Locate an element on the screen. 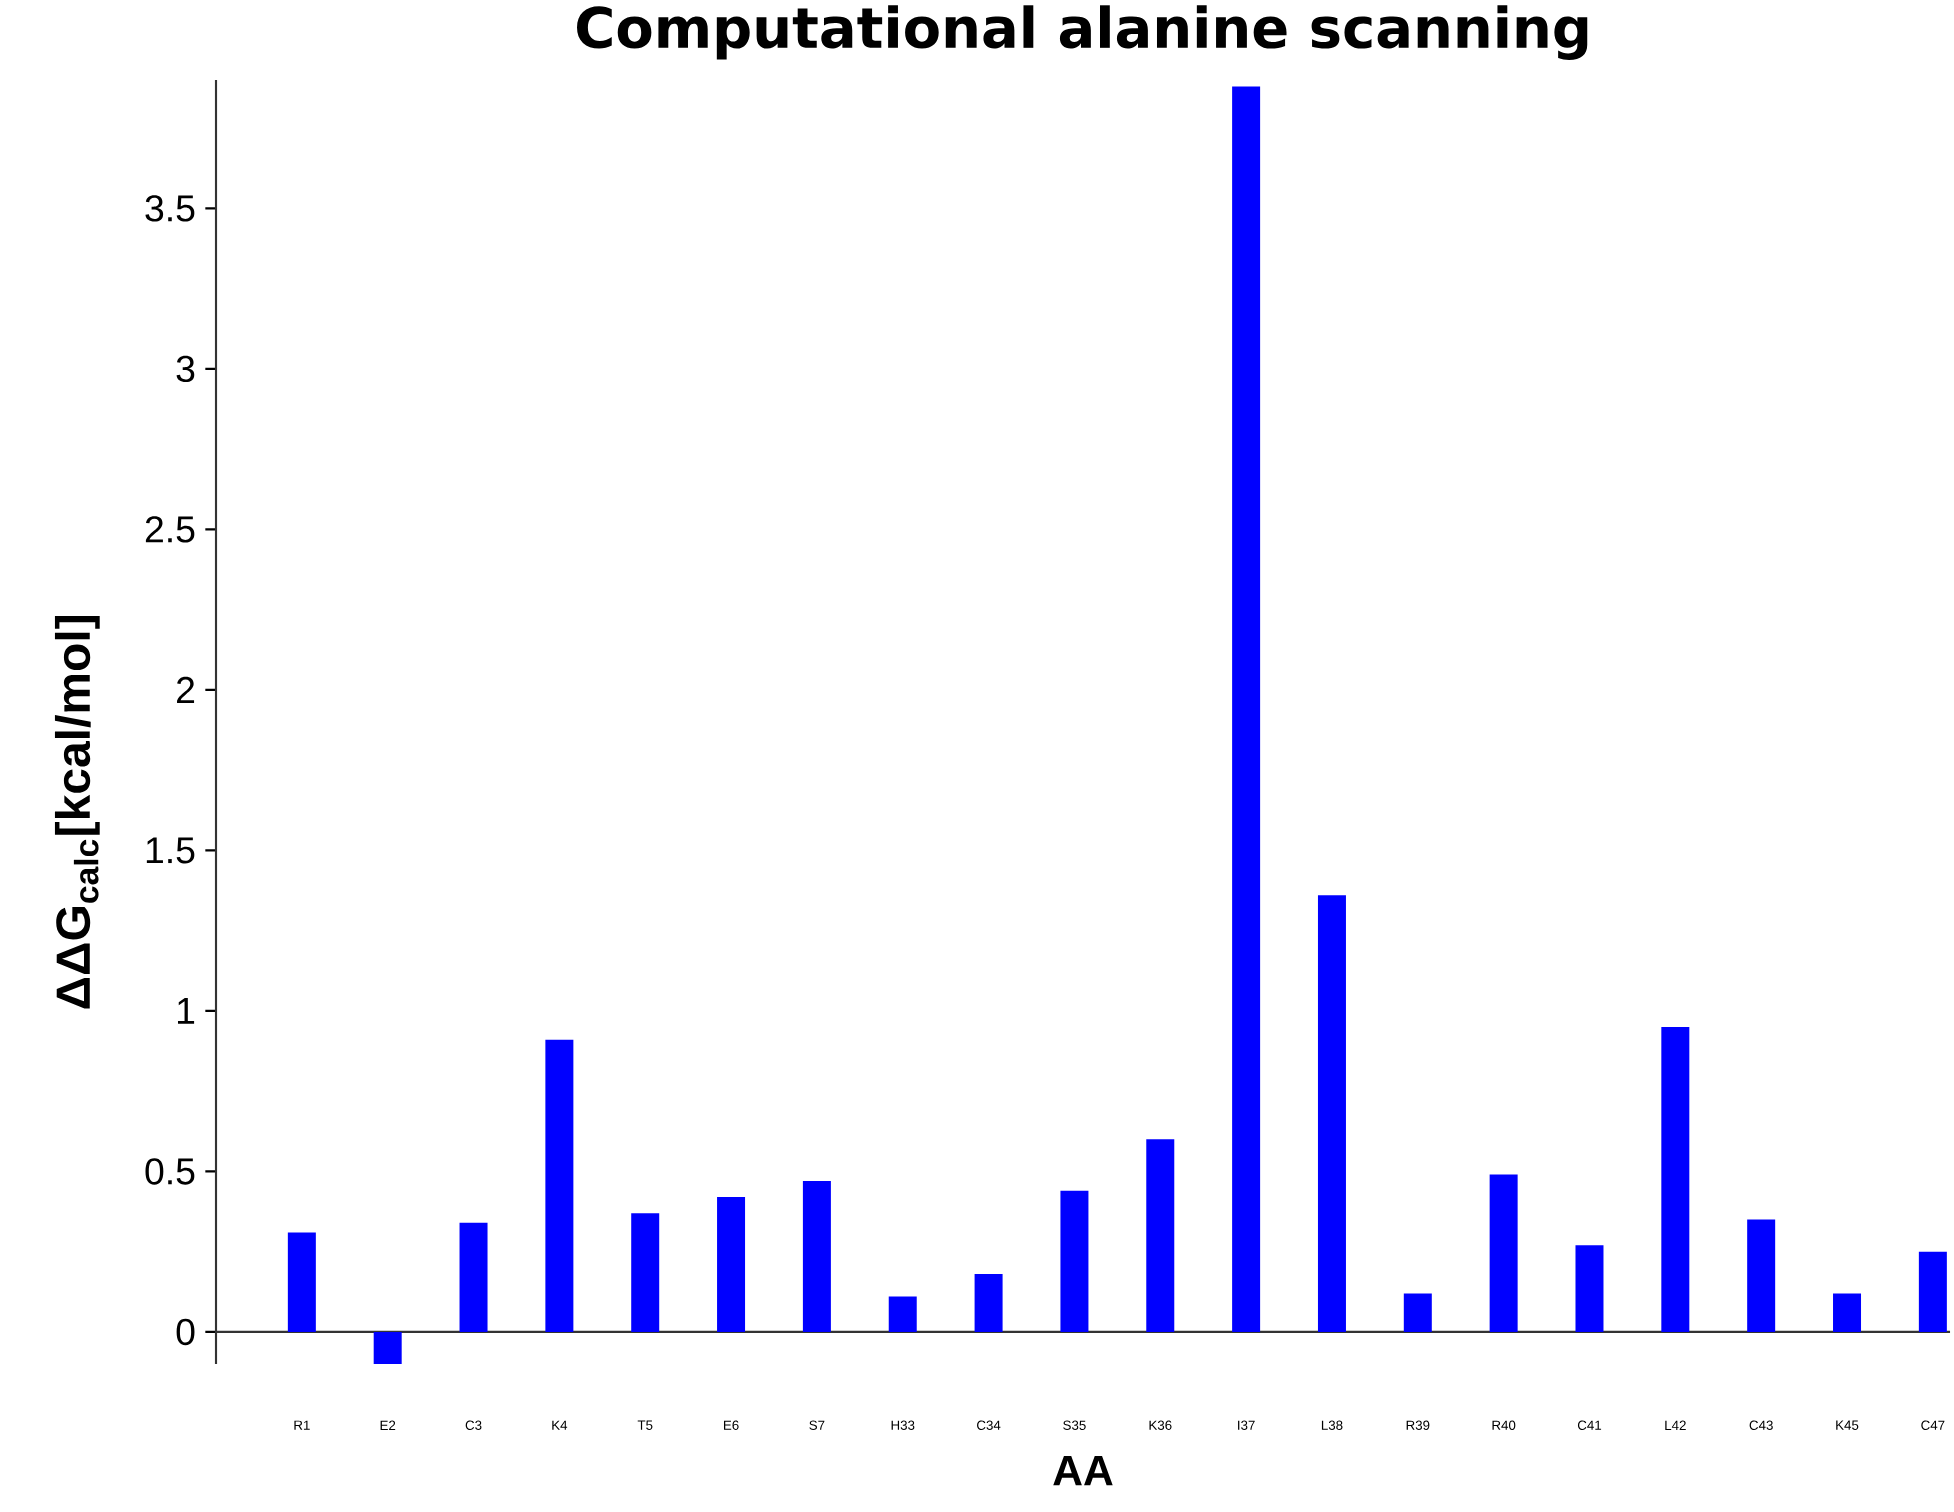  y-tick-label: 2.5 is located at coordinates (170, 529).